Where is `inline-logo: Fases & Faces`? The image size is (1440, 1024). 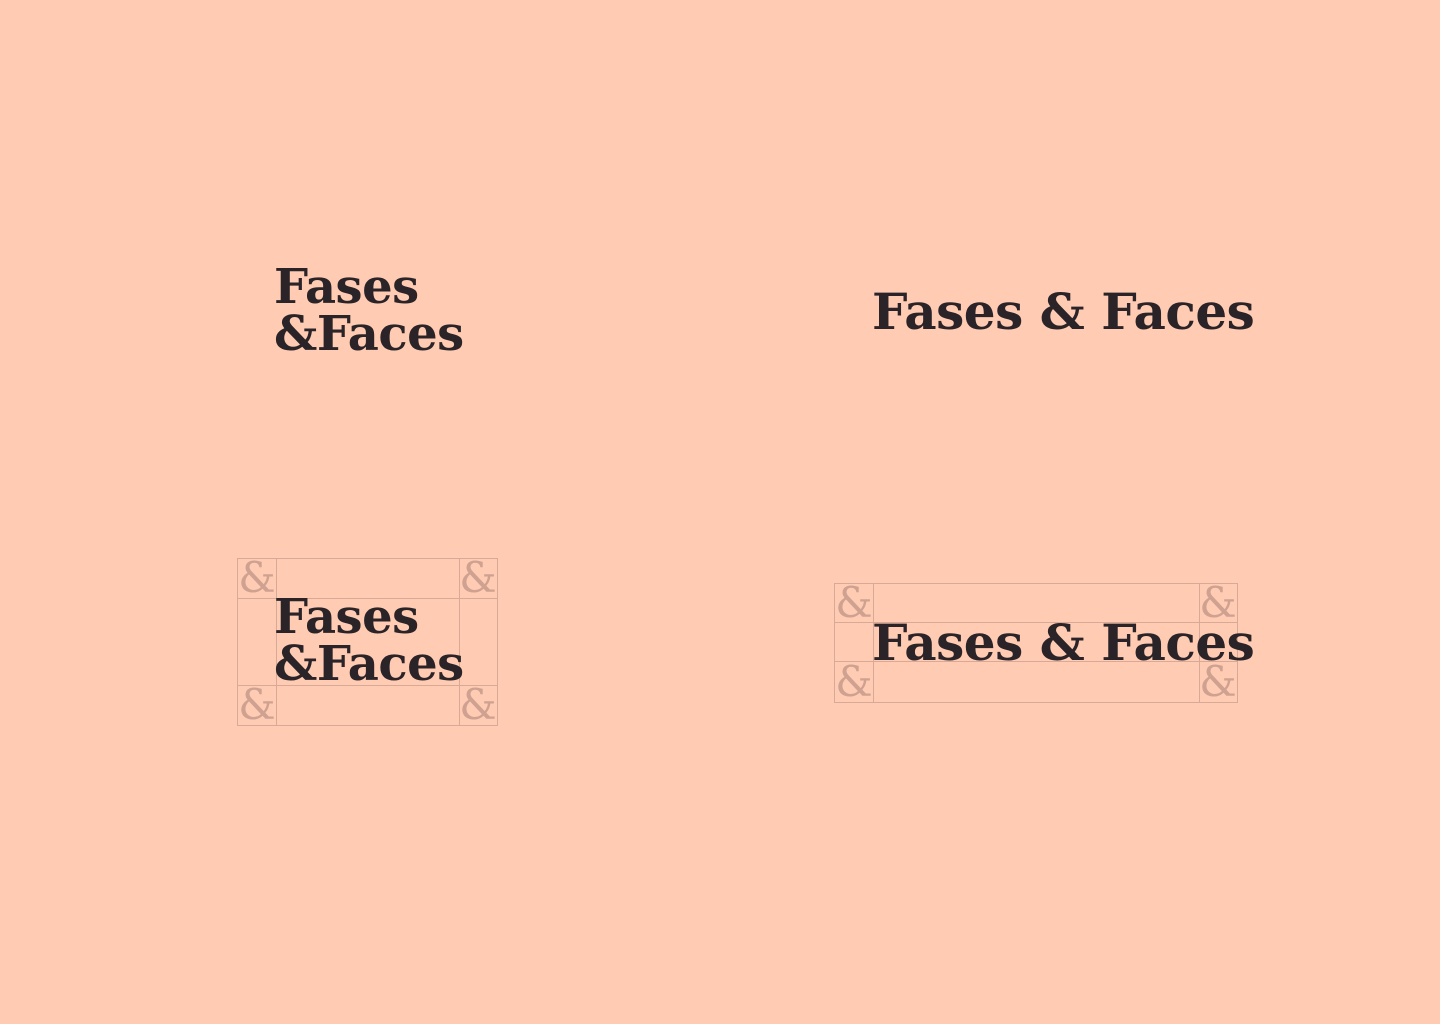
inline-logo: Fases & Faces is located at coordinates (1063, 312).